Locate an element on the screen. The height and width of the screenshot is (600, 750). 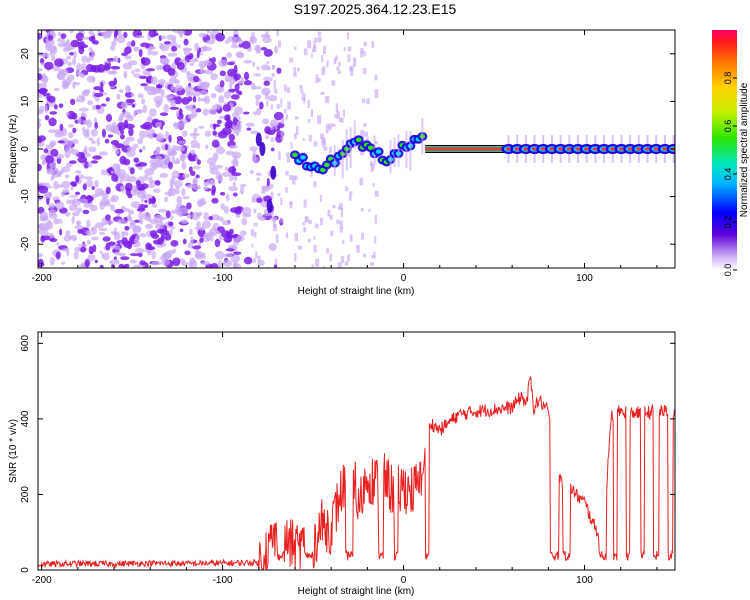
colorbar-tick-label: 0.0 is located at coordinates (728, 270).